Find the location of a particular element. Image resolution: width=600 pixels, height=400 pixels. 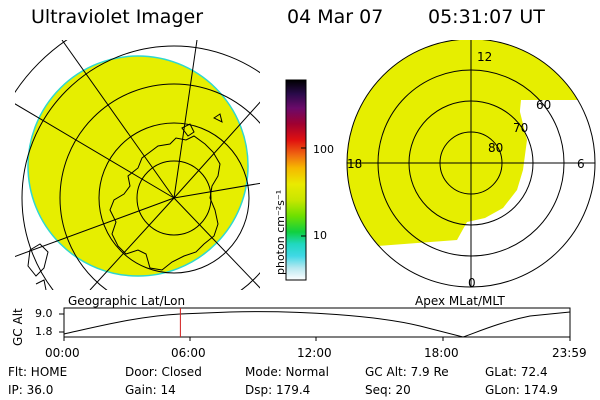

colorbar-label: photon cm⁻²s⁻¹ is located at coordinates (280, 232).